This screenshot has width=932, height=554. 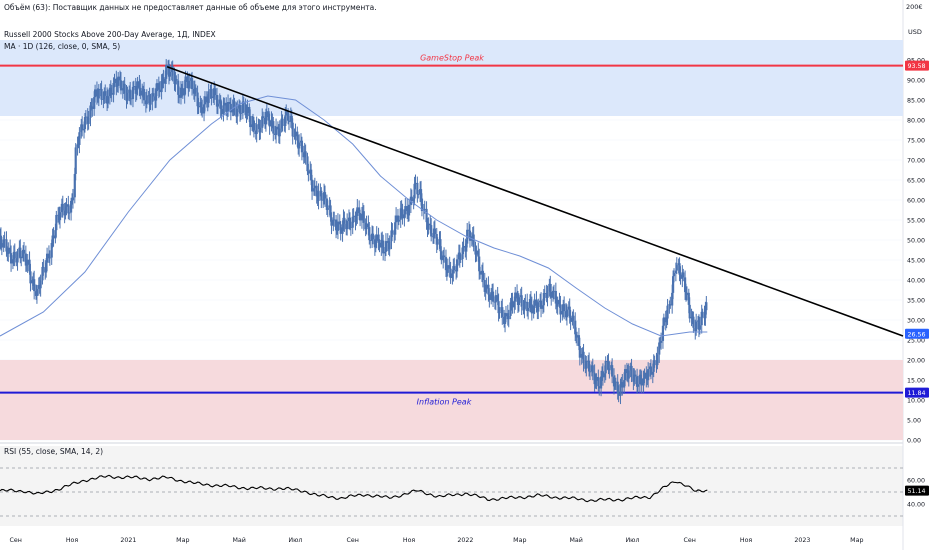 What do you see at coordinates (914, 441) in the screenshot?
I see `y-tick-label: 0.00` at bounding box center [914, 441].